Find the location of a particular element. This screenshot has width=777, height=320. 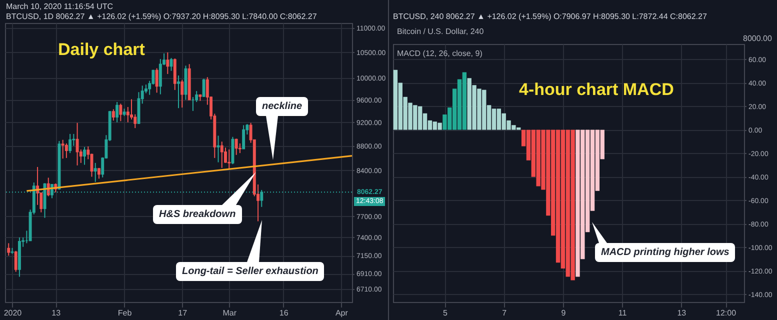

x-tick-label: 11 is located at coordinates (623, 313).